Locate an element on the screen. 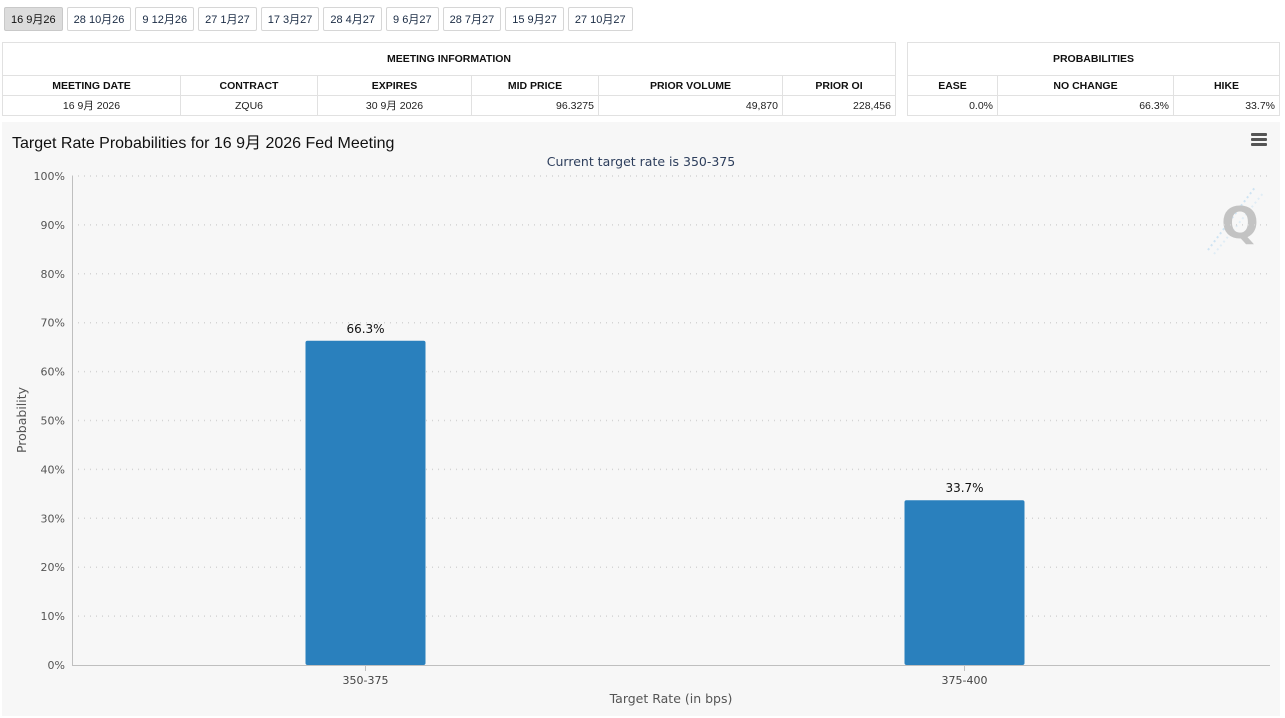 This screenshot has height=718, width=1285. tab-meeting-3: 27 1月27 is located at coordinates (227, 19).